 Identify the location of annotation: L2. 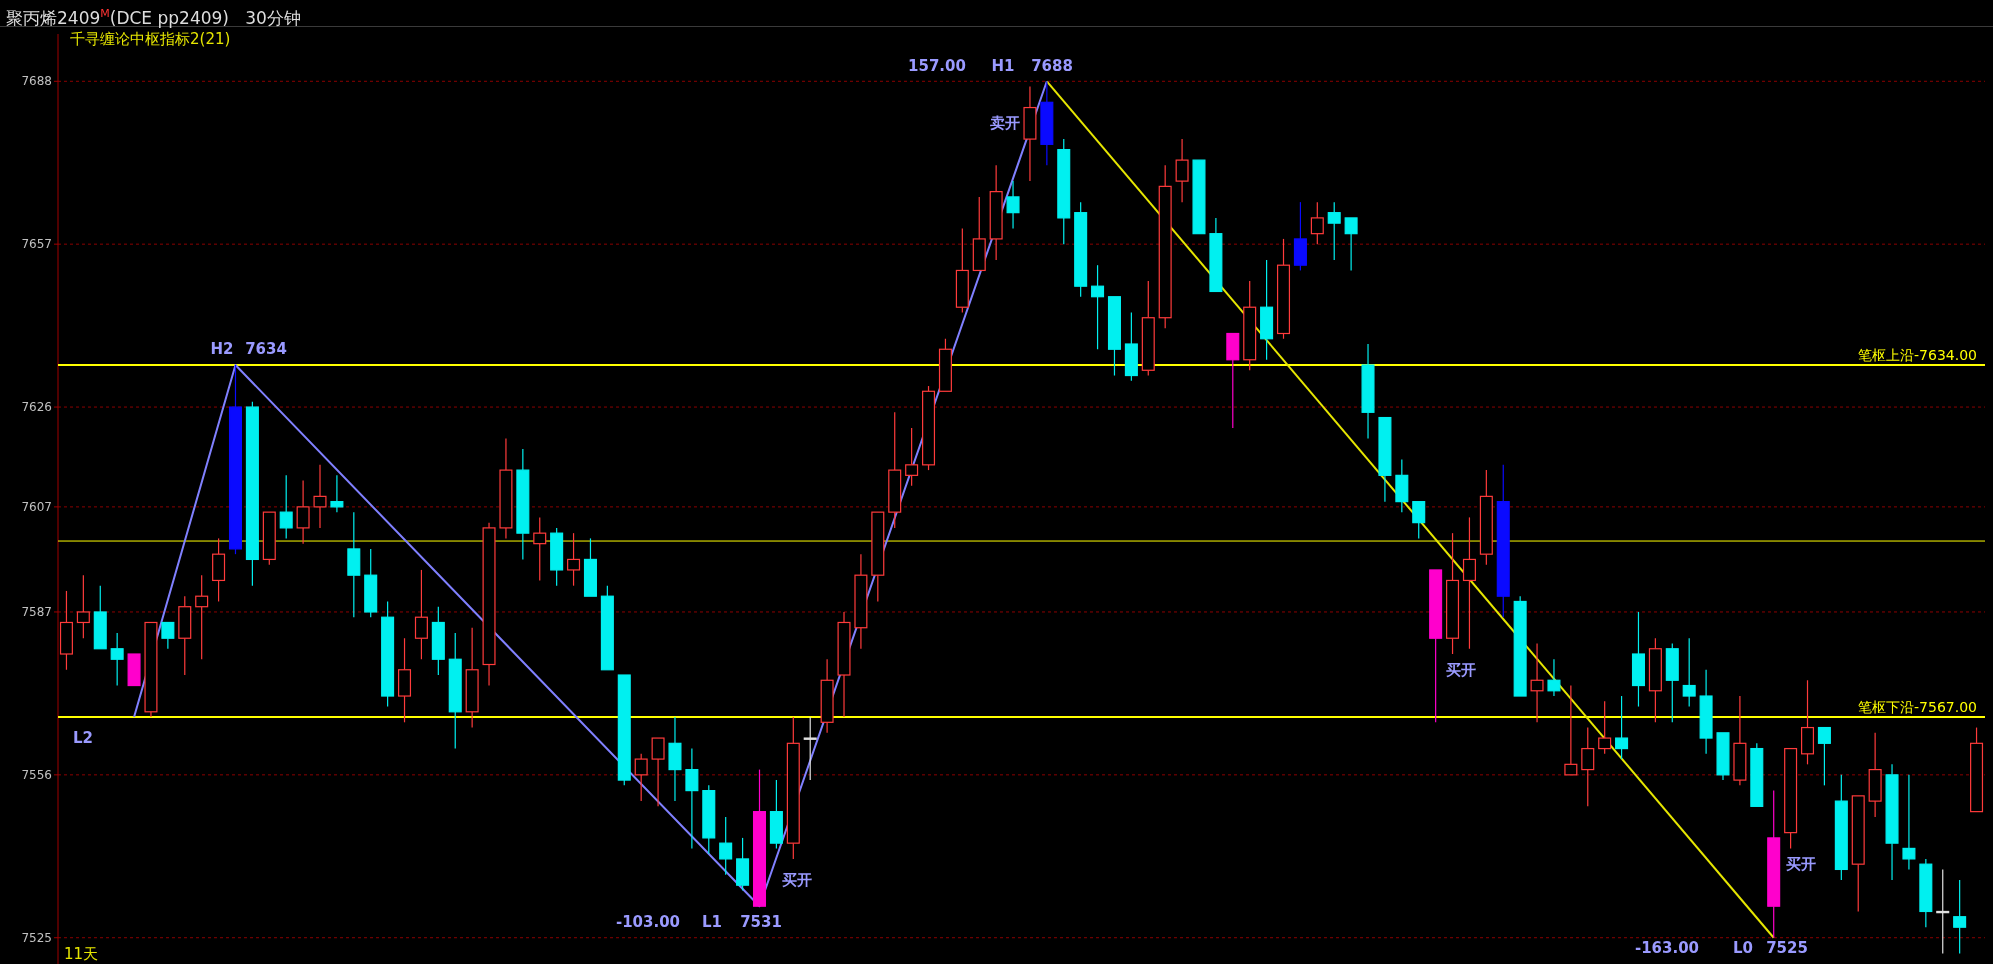
(83, 738).